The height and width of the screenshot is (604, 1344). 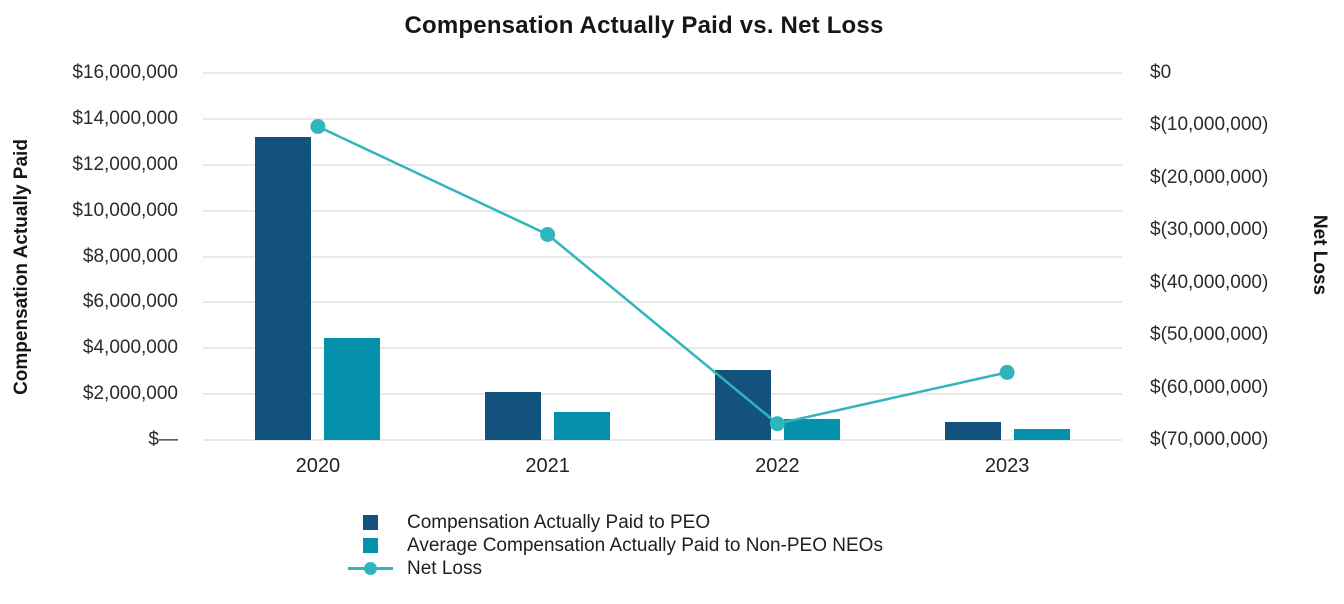 I want to click on left-axis-tick: $—, so click(x=163, y=439).